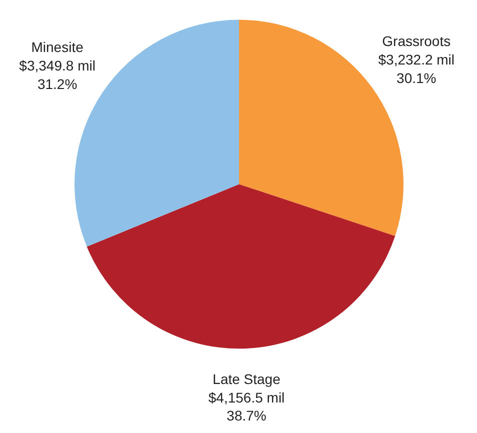  I want to click on data-label: $3,232.2 mil 30.1%, so click(416, 68).